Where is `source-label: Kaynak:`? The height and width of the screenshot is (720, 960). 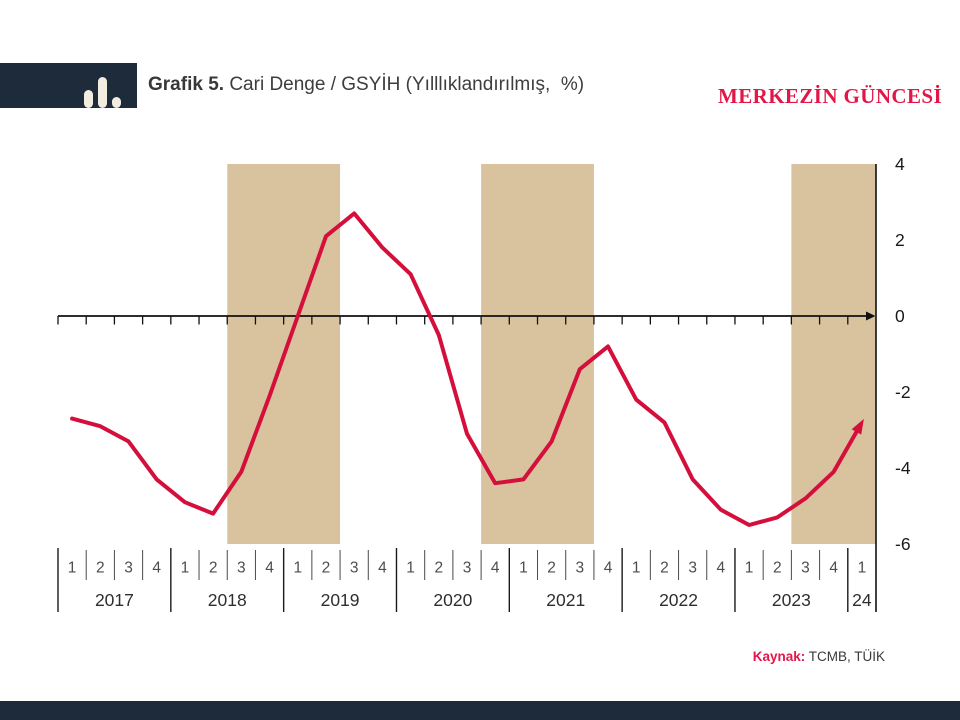 source-label: Kaynak: is located at coordinates (779, 656).